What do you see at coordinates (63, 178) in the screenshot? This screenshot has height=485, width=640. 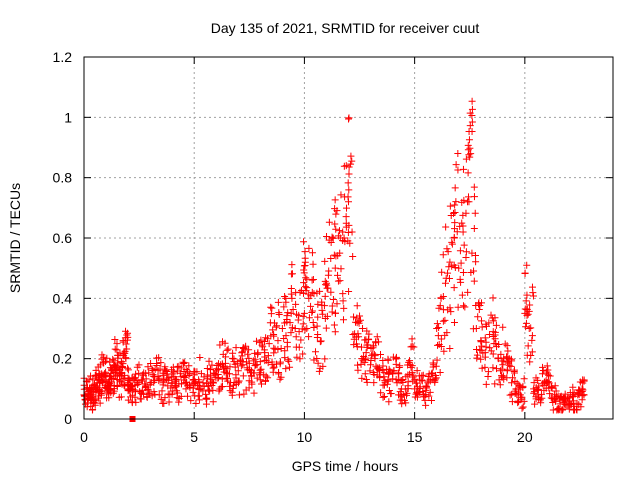 I see `y-tick-label: 0.8` at bounding box center [63, 178].